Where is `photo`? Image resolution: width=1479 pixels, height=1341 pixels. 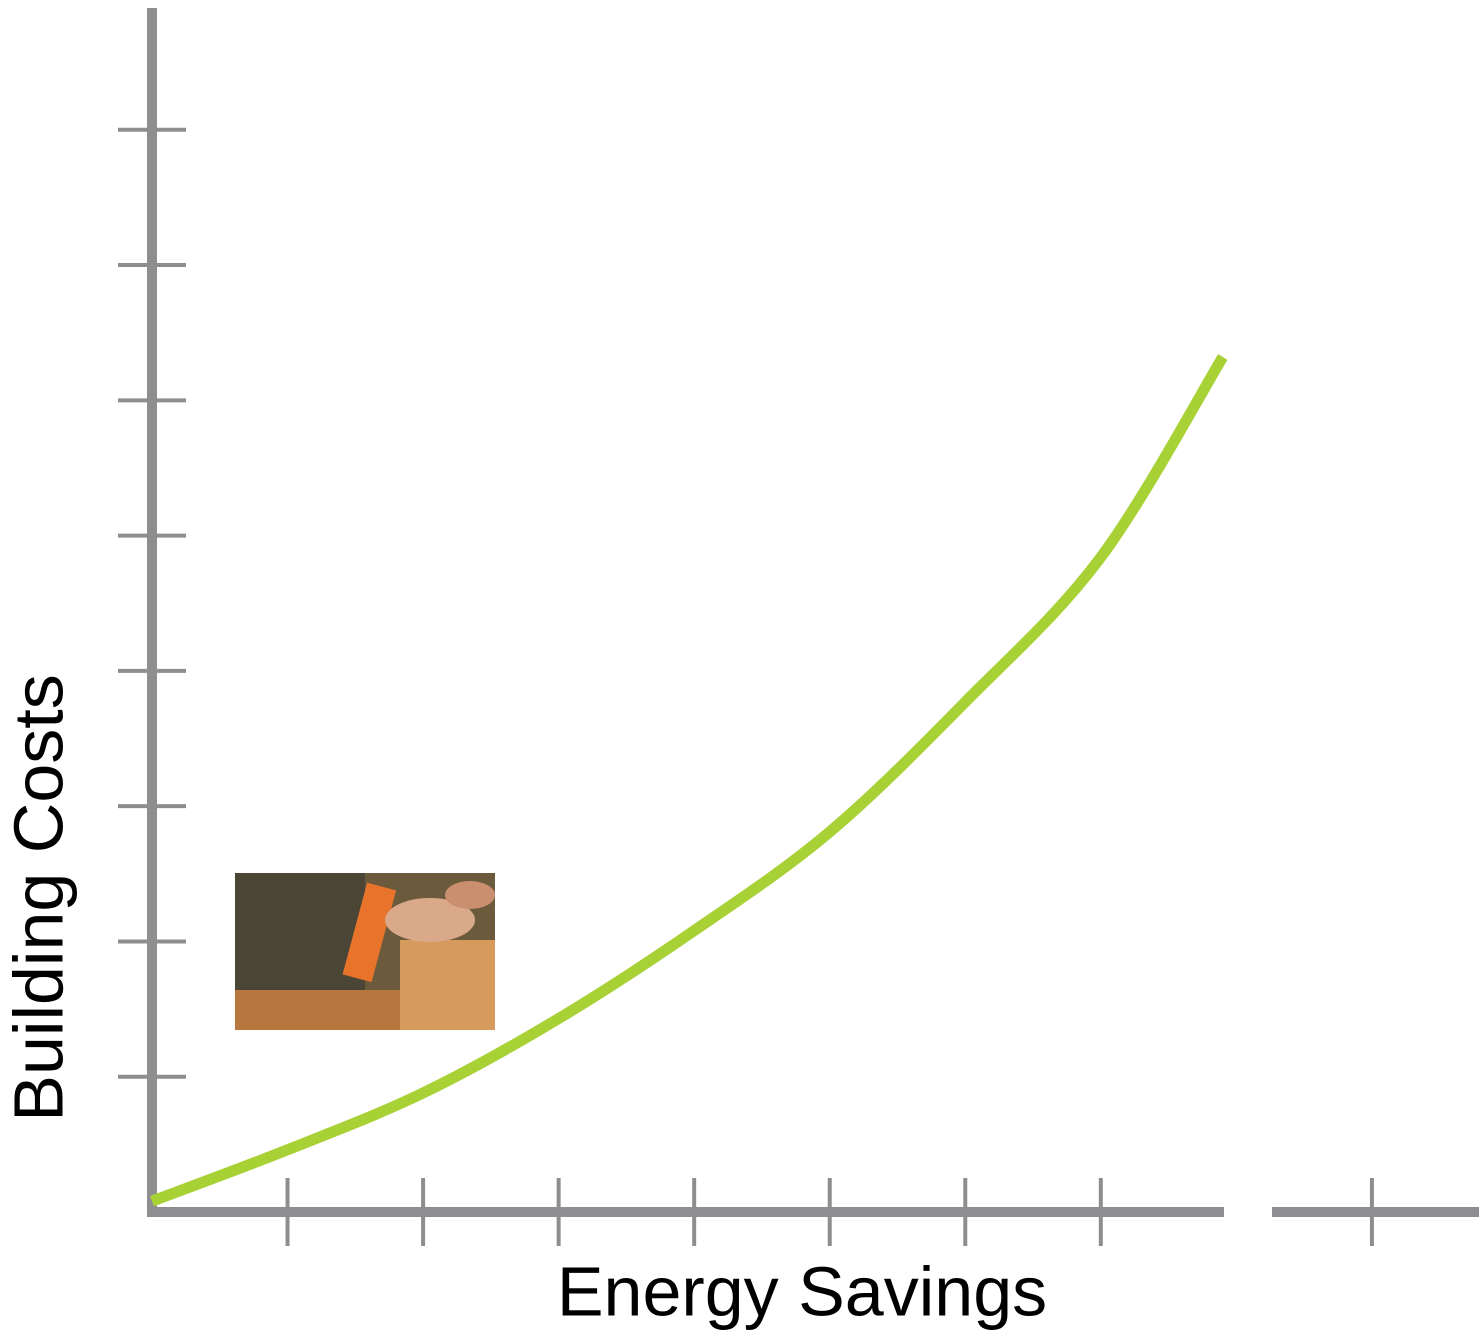 photo is located at coordinates (365, 951).